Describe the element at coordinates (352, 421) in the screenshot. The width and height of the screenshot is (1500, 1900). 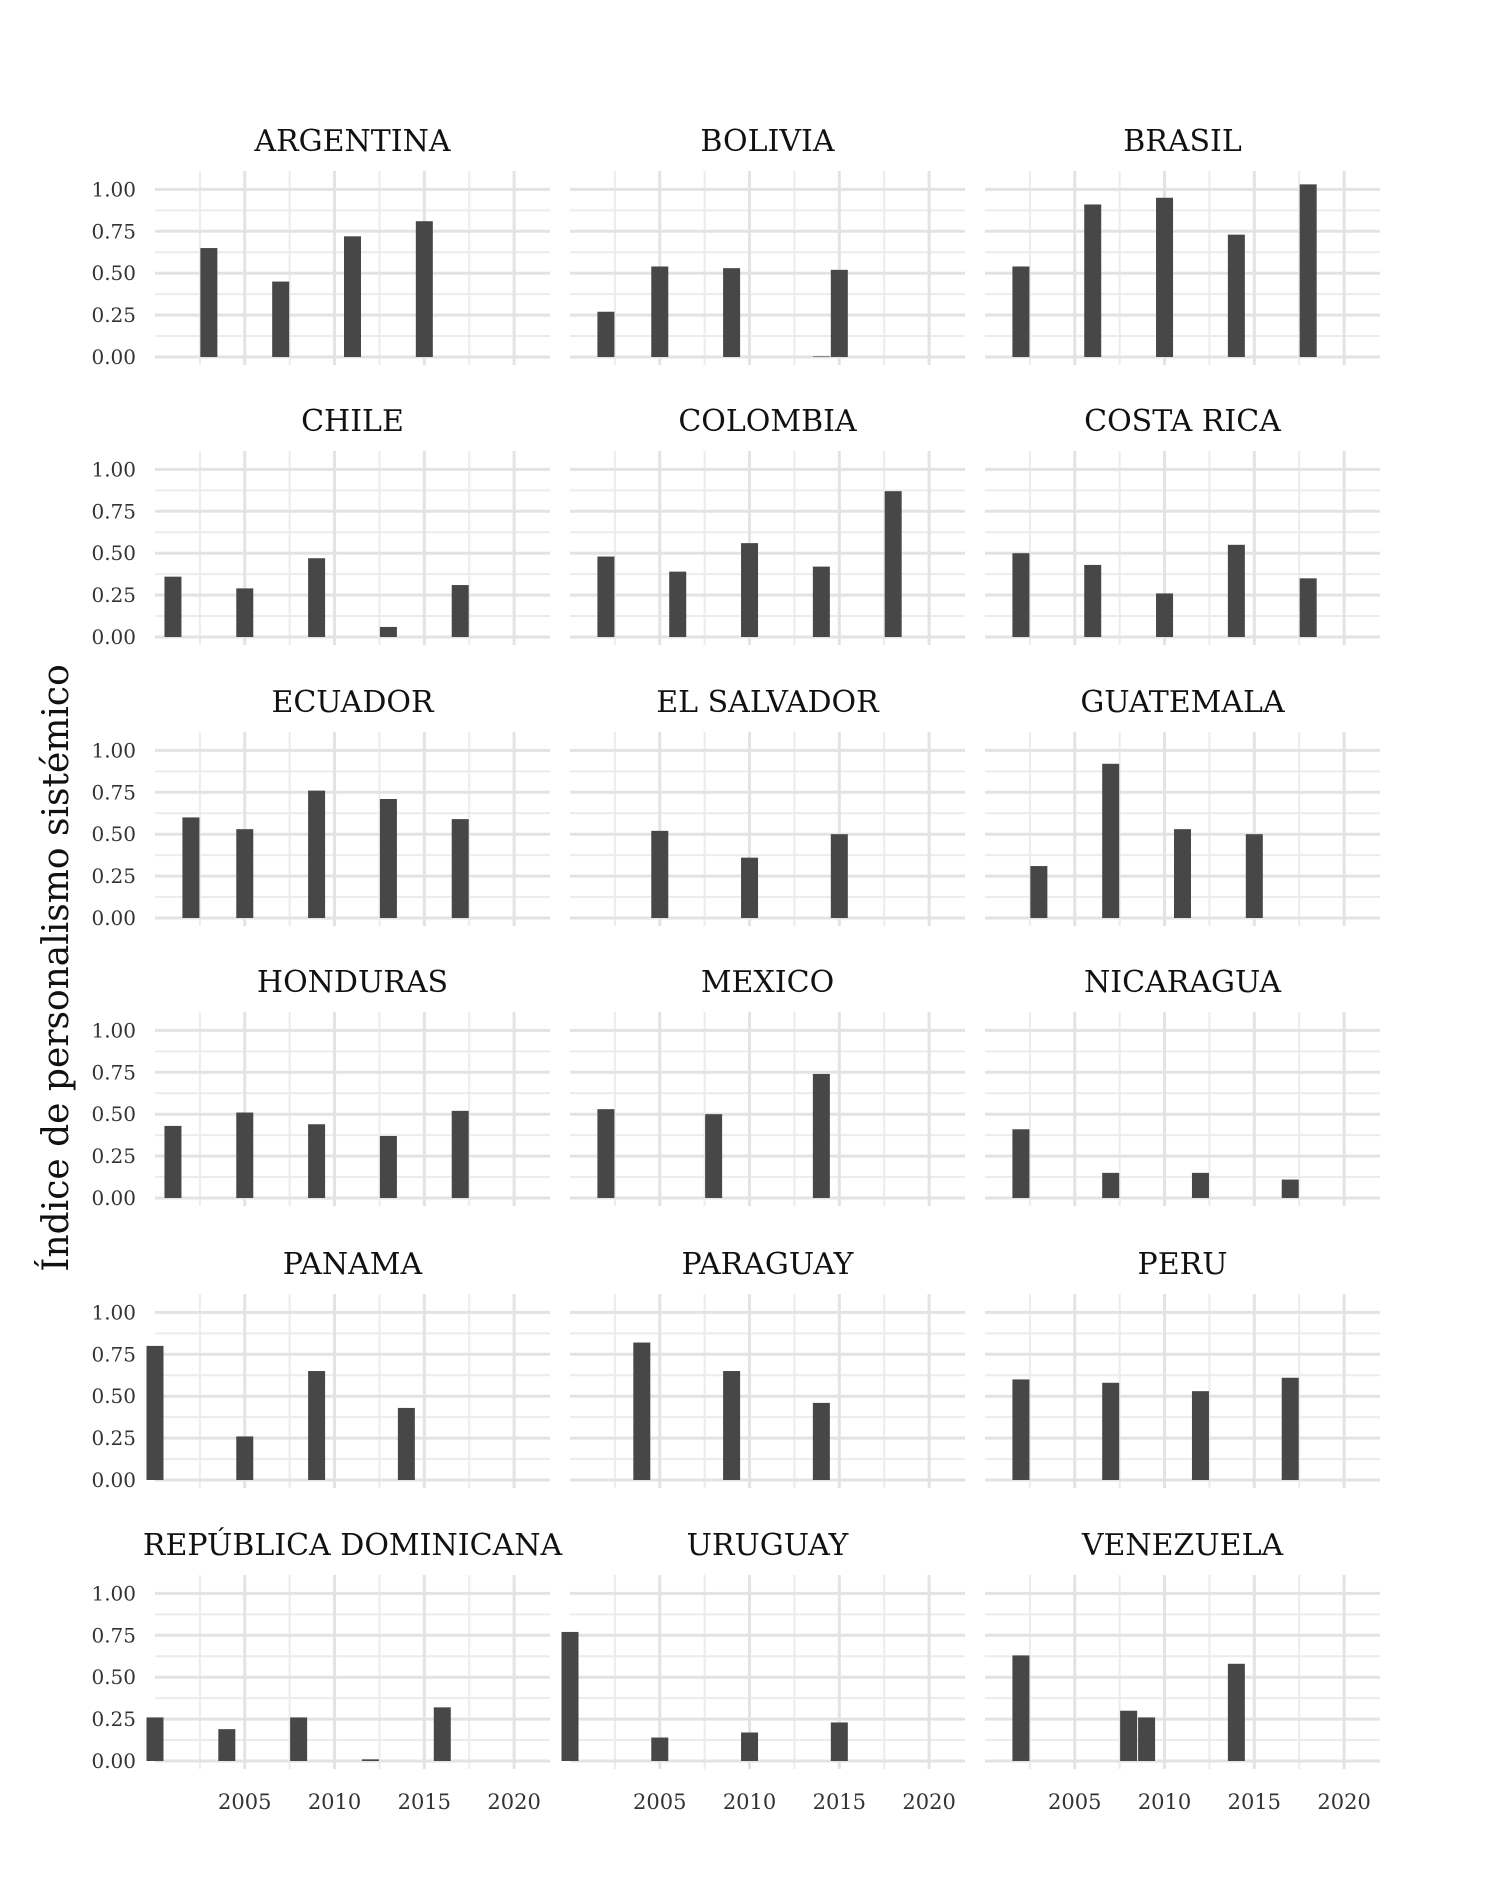
I see `panel-title: CHILE` at that location.